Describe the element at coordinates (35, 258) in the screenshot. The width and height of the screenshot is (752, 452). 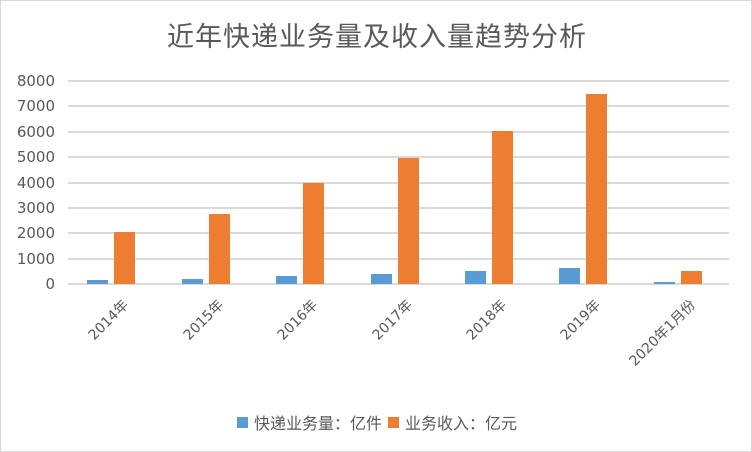
I see `y-tick-label: 1000` at that location.